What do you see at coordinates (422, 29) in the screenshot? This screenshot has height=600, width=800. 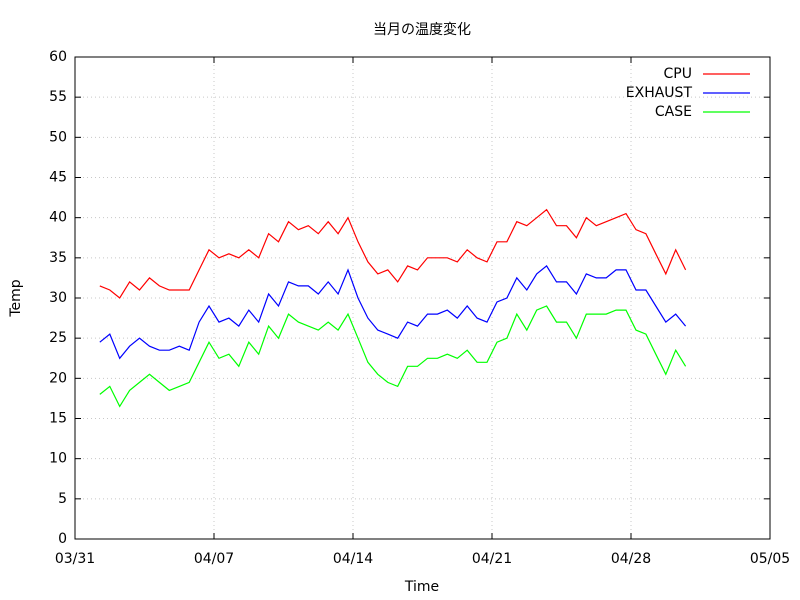 I see `chart-title: 当月の温度変化` at bounding box center [422, 29].